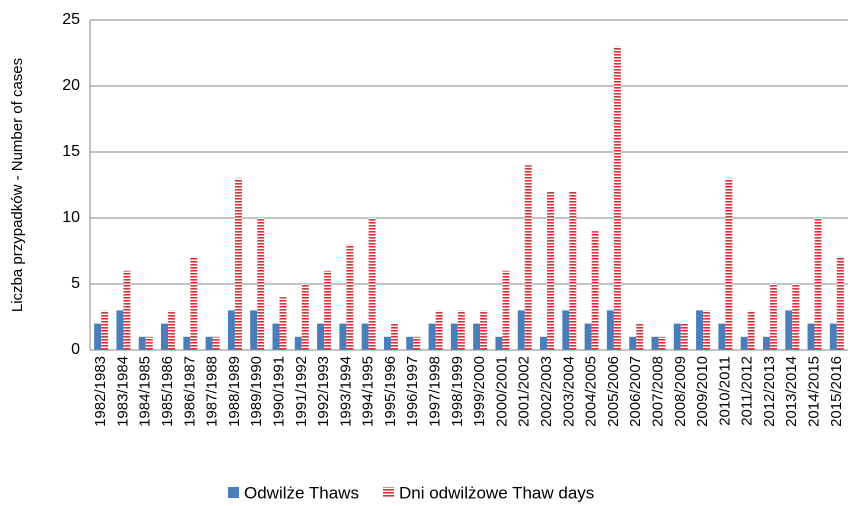  Describe the element at coordinates (836, 391) in the screenshot. I see `x-tick-label: 2015/2016` at that location.